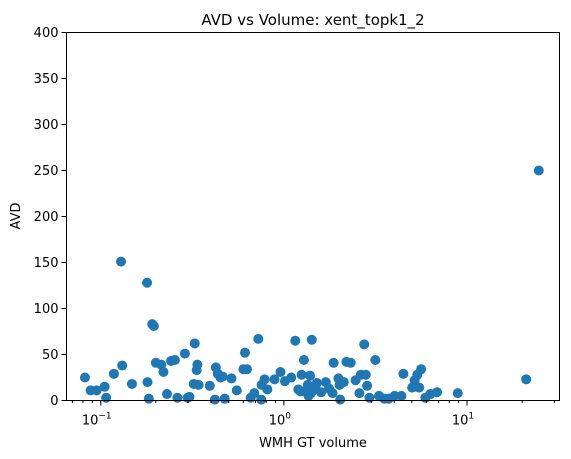  What do you see at coordinates (46, 33) in the screenshot?
I see `y-tick-label-8: 400` at bounding box center [46, 33].